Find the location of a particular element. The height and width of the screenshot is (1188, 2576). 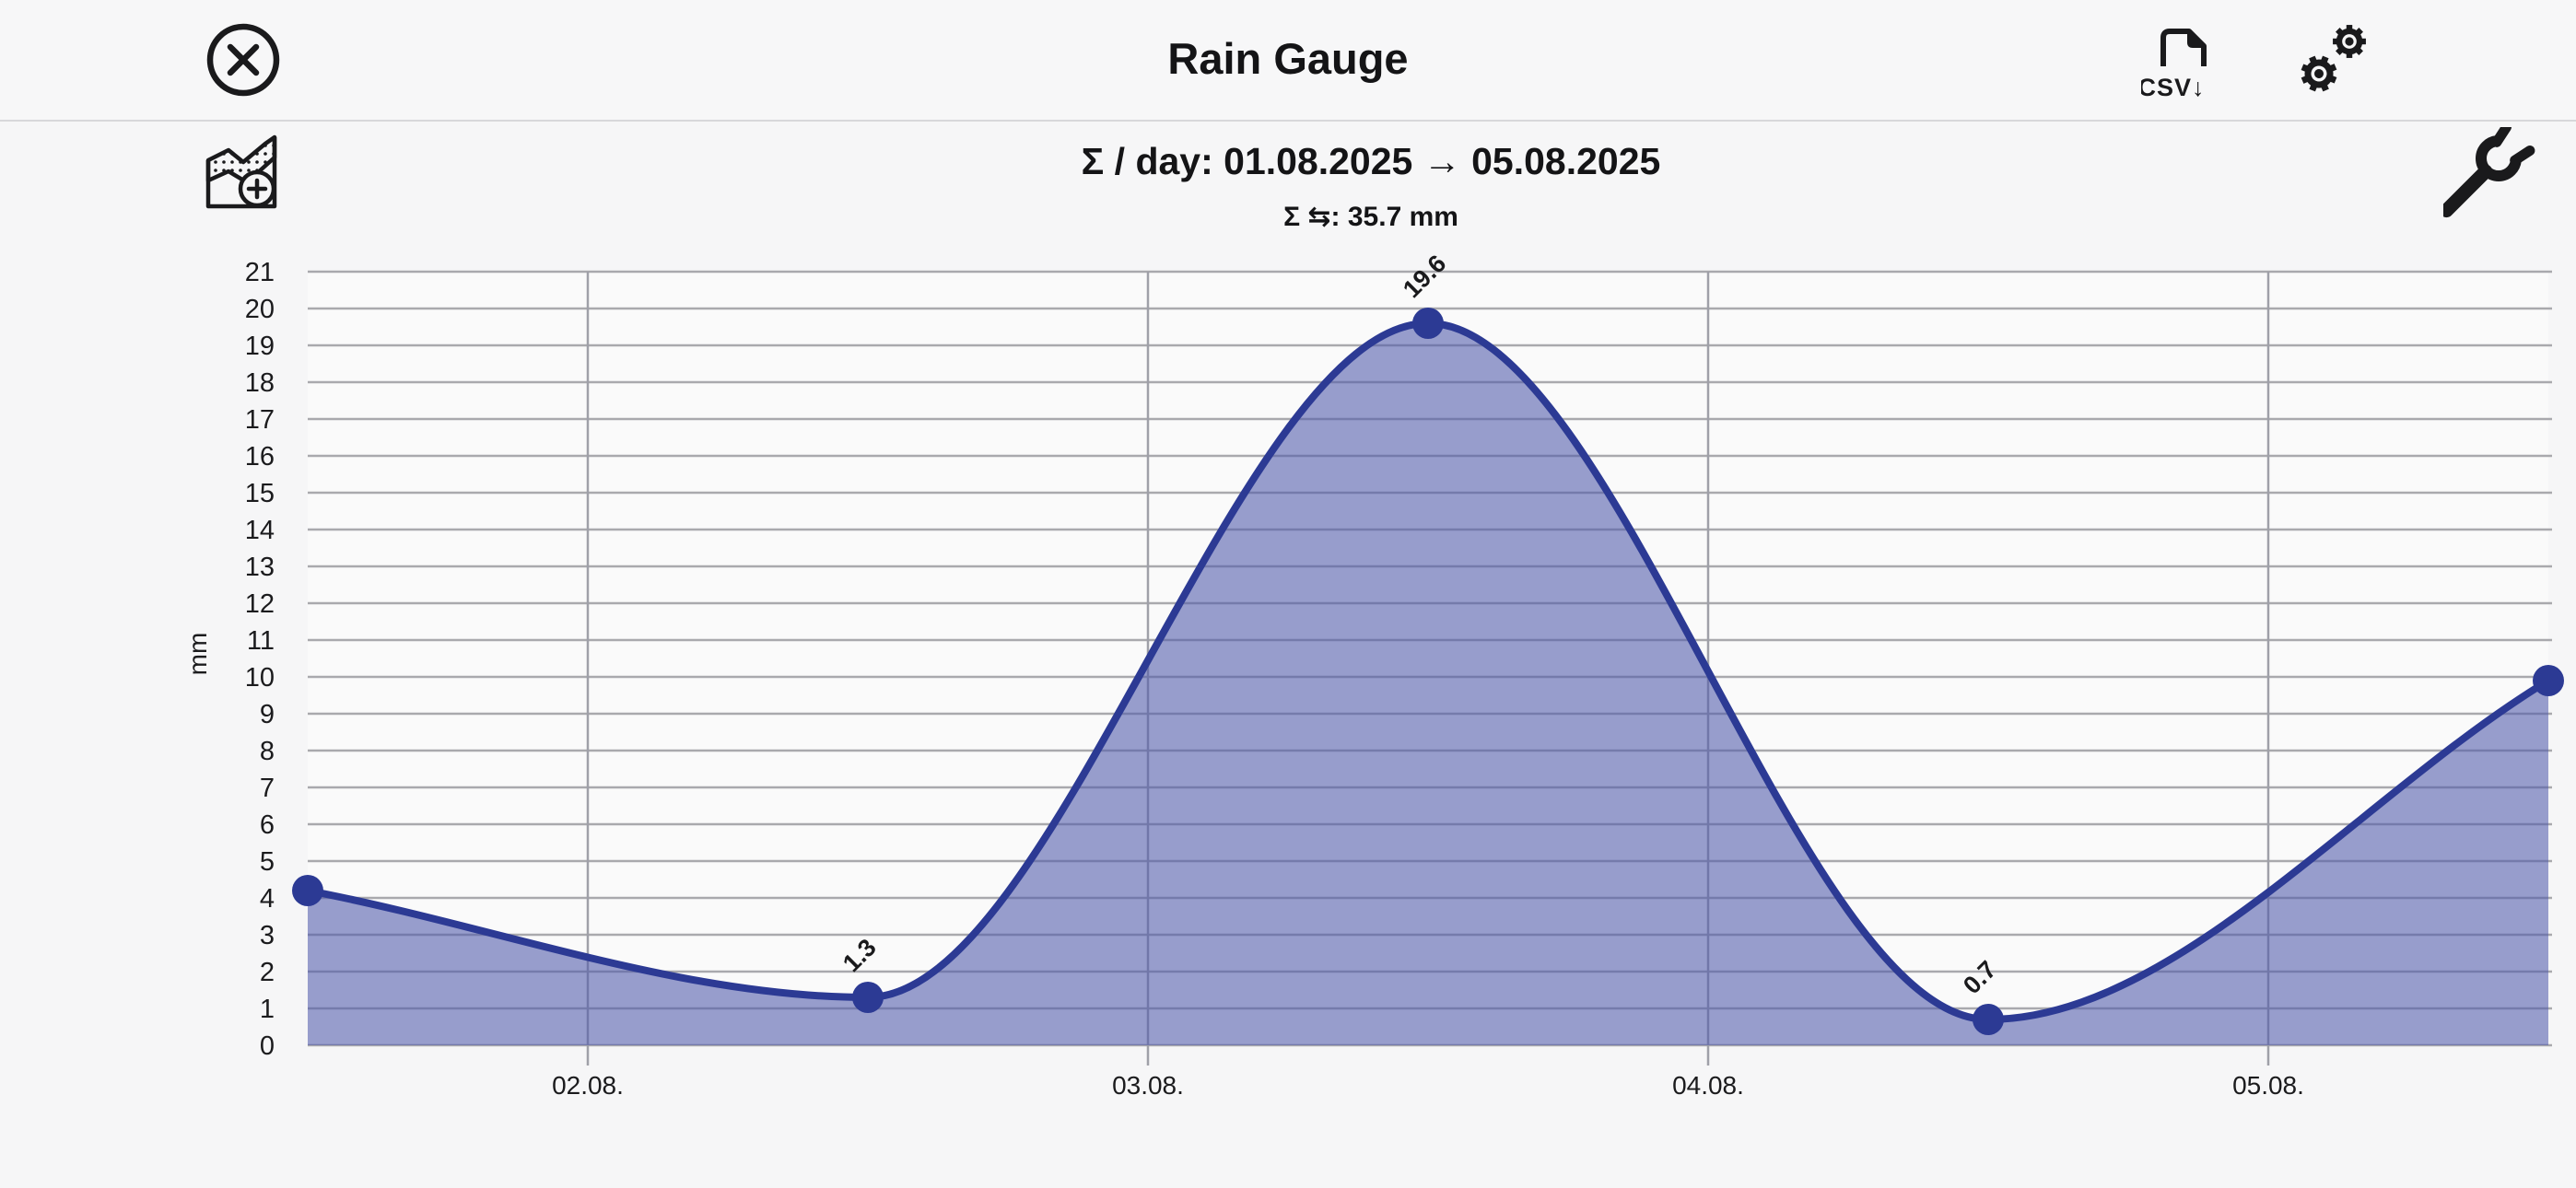

csv-icon-text: CSV↓ is located at coordinates (2173, 87).